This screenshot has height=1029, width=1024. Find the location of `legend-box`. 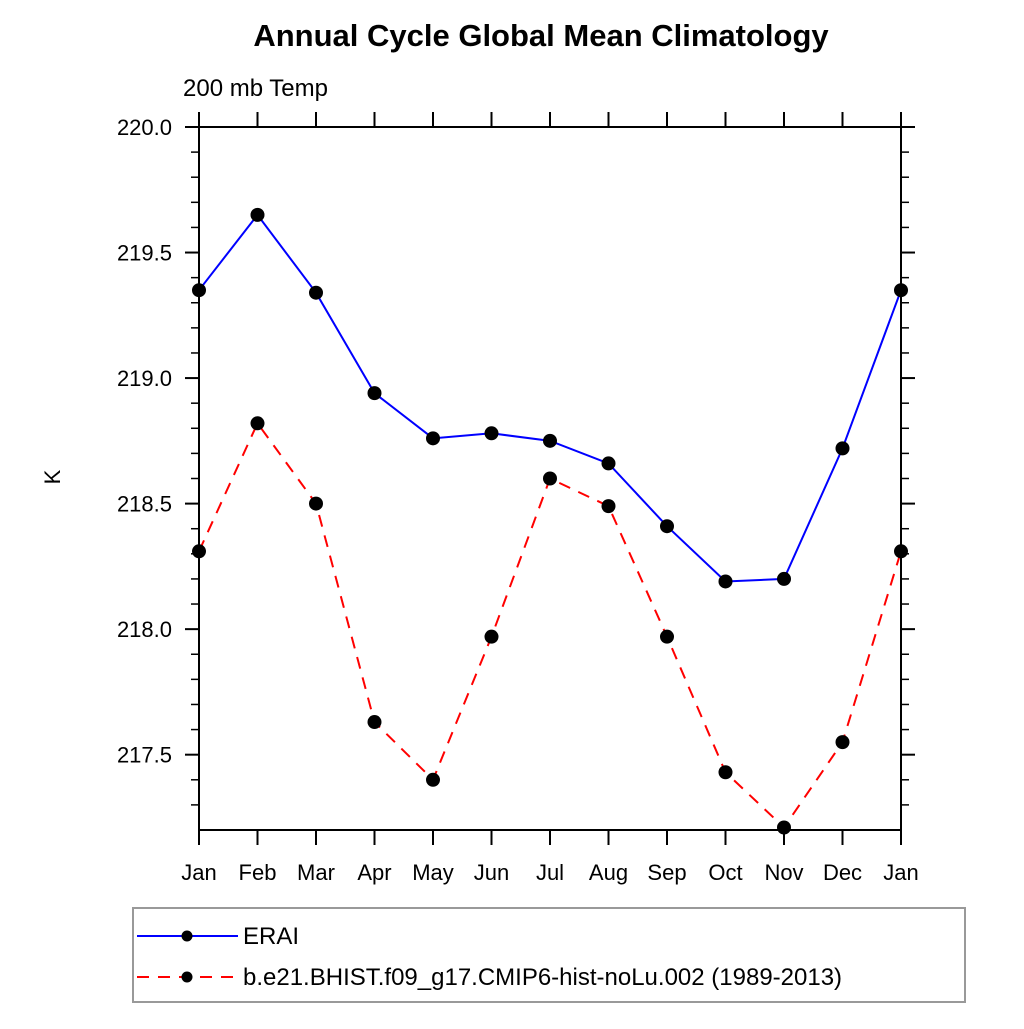

legend-box is located at coordinates (549, 955).